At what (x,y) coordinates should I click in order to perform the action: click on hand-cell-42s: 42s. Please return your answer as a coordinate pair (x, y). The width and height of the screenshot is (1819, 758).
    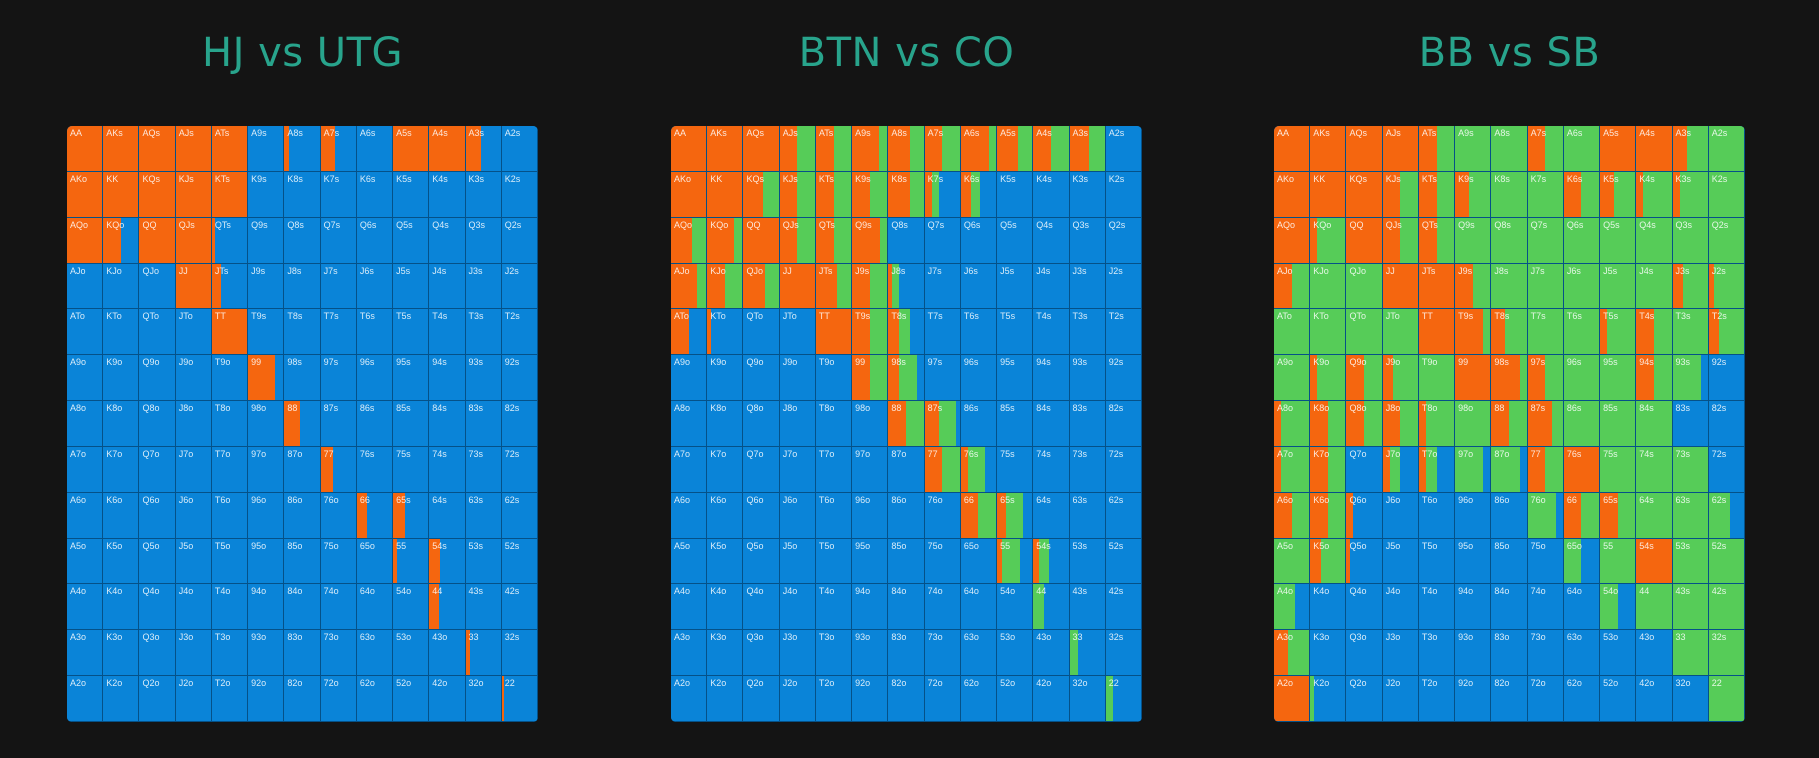
    Looking at the image, I should click on (1726, 607).